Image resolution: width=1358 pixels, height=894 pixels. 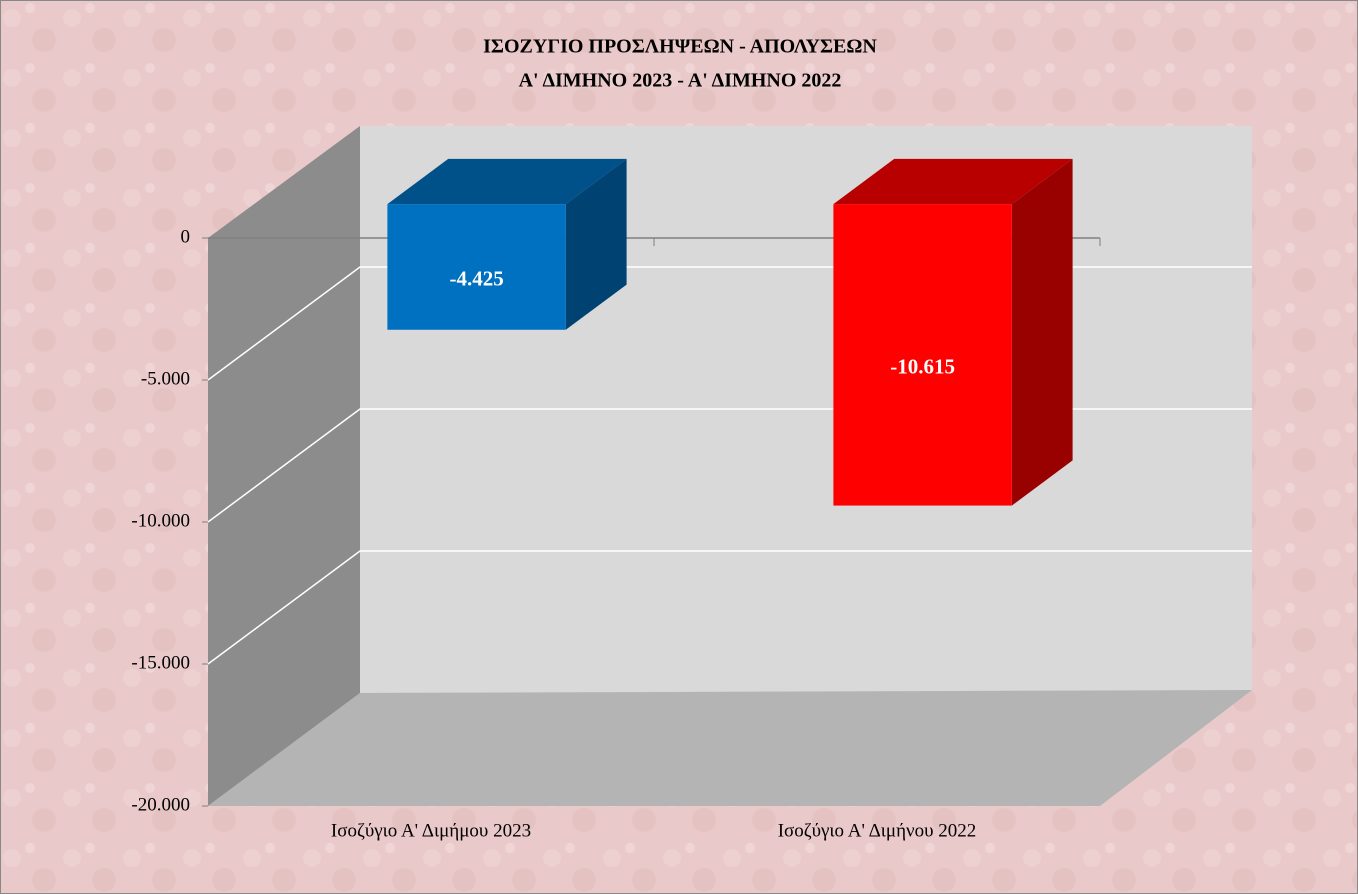 What do you see at coordinates (680, 81) in the screenshot?
I see `chart-subtitle: Α' ΔΙΜΗΝΟ 2023 - Α' ΔΙΜΗΝΟ 2022` at bounding box center [680, 81].